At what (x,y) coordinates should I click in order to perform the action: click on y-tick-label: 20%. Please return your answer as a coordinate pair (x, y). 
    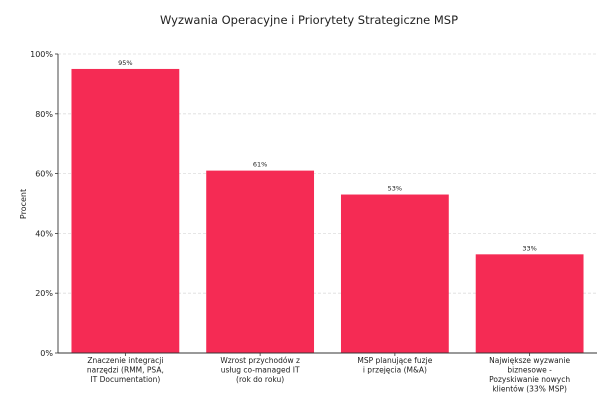
    Looking at the image, I should click on (44, 293).